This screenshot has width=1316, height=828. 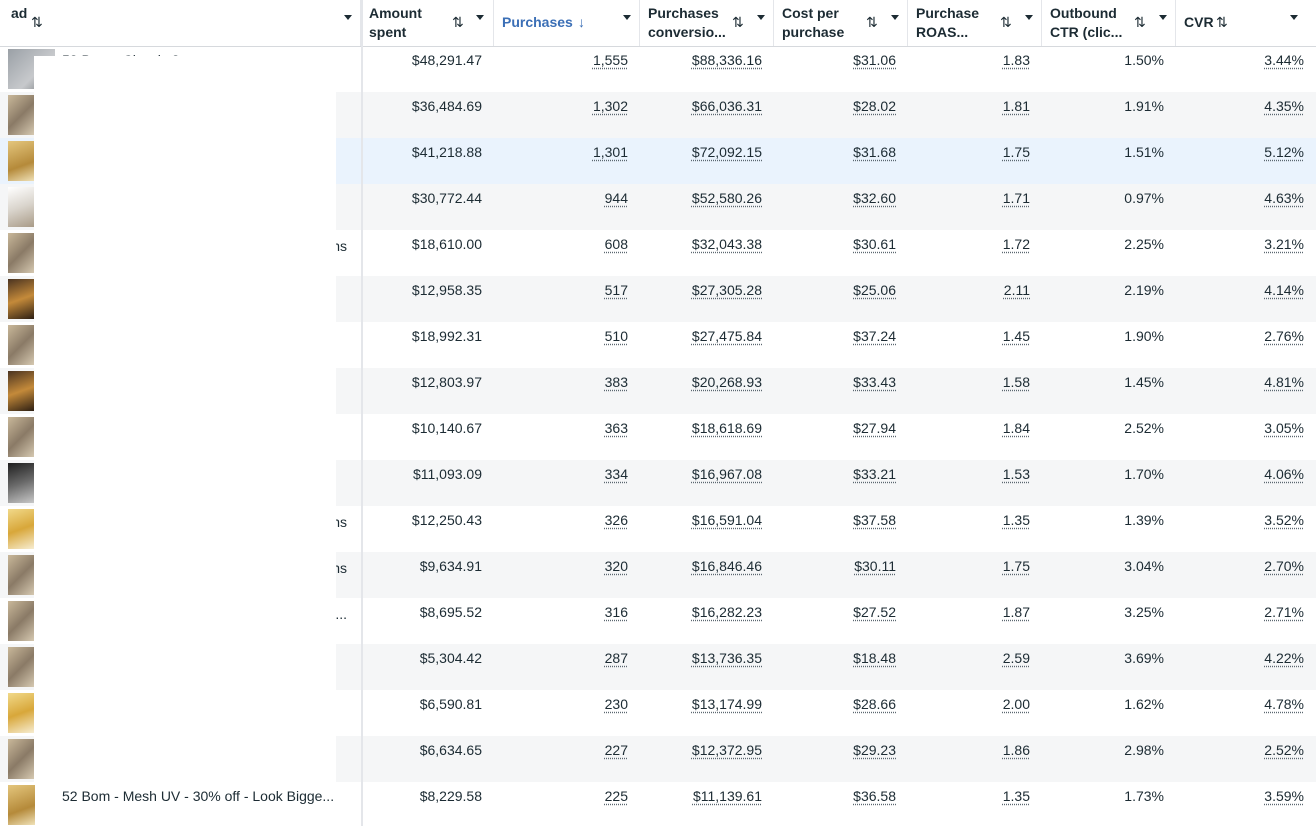 I want to click on conversion-value-value: $16,846.46, so click(x=726, y=566).